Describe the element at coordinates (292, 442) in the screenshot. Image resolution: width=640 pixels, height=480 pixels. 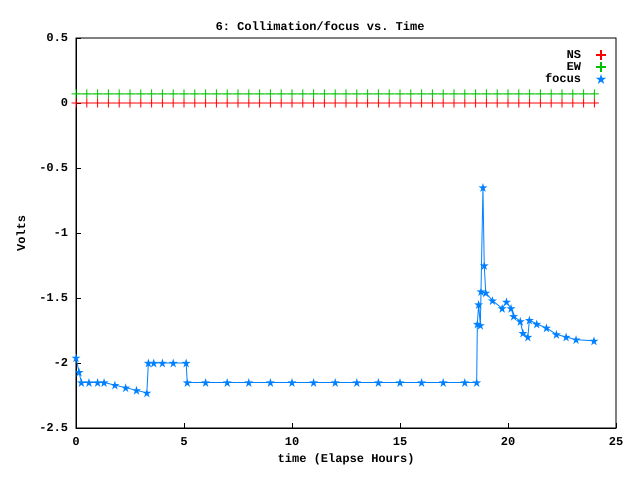
I see `x-tick-label: 10` at that location.